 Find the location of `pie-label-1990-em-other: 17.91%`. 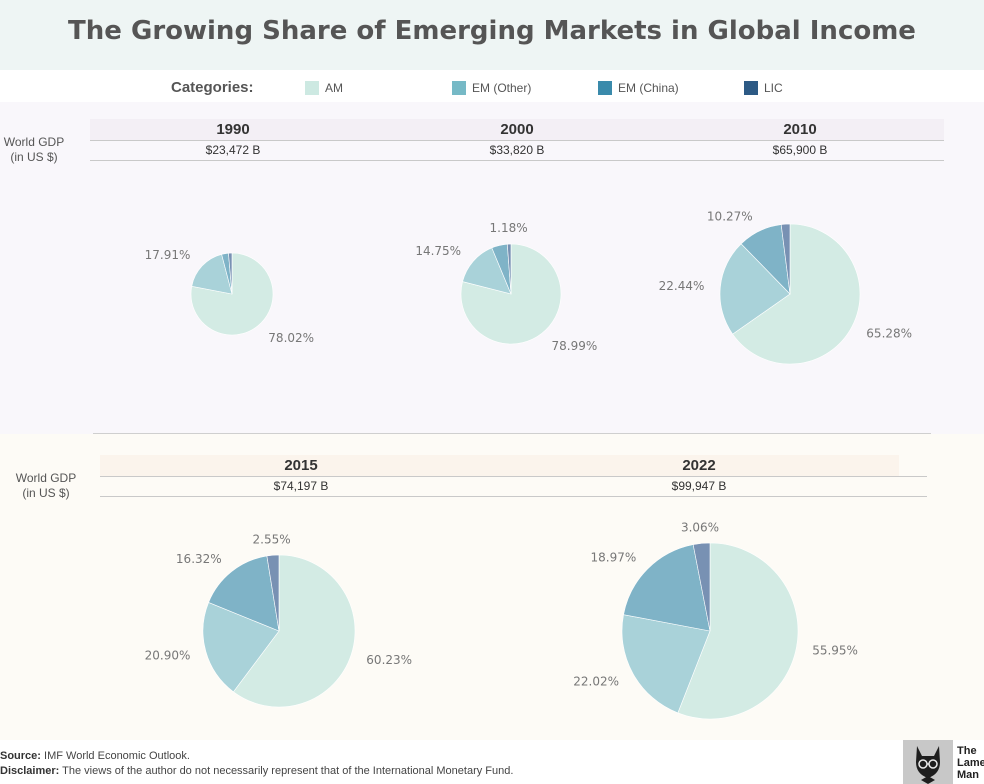

pie-label-1990-em-other: 17.91% is located at coordinates (168, 255).